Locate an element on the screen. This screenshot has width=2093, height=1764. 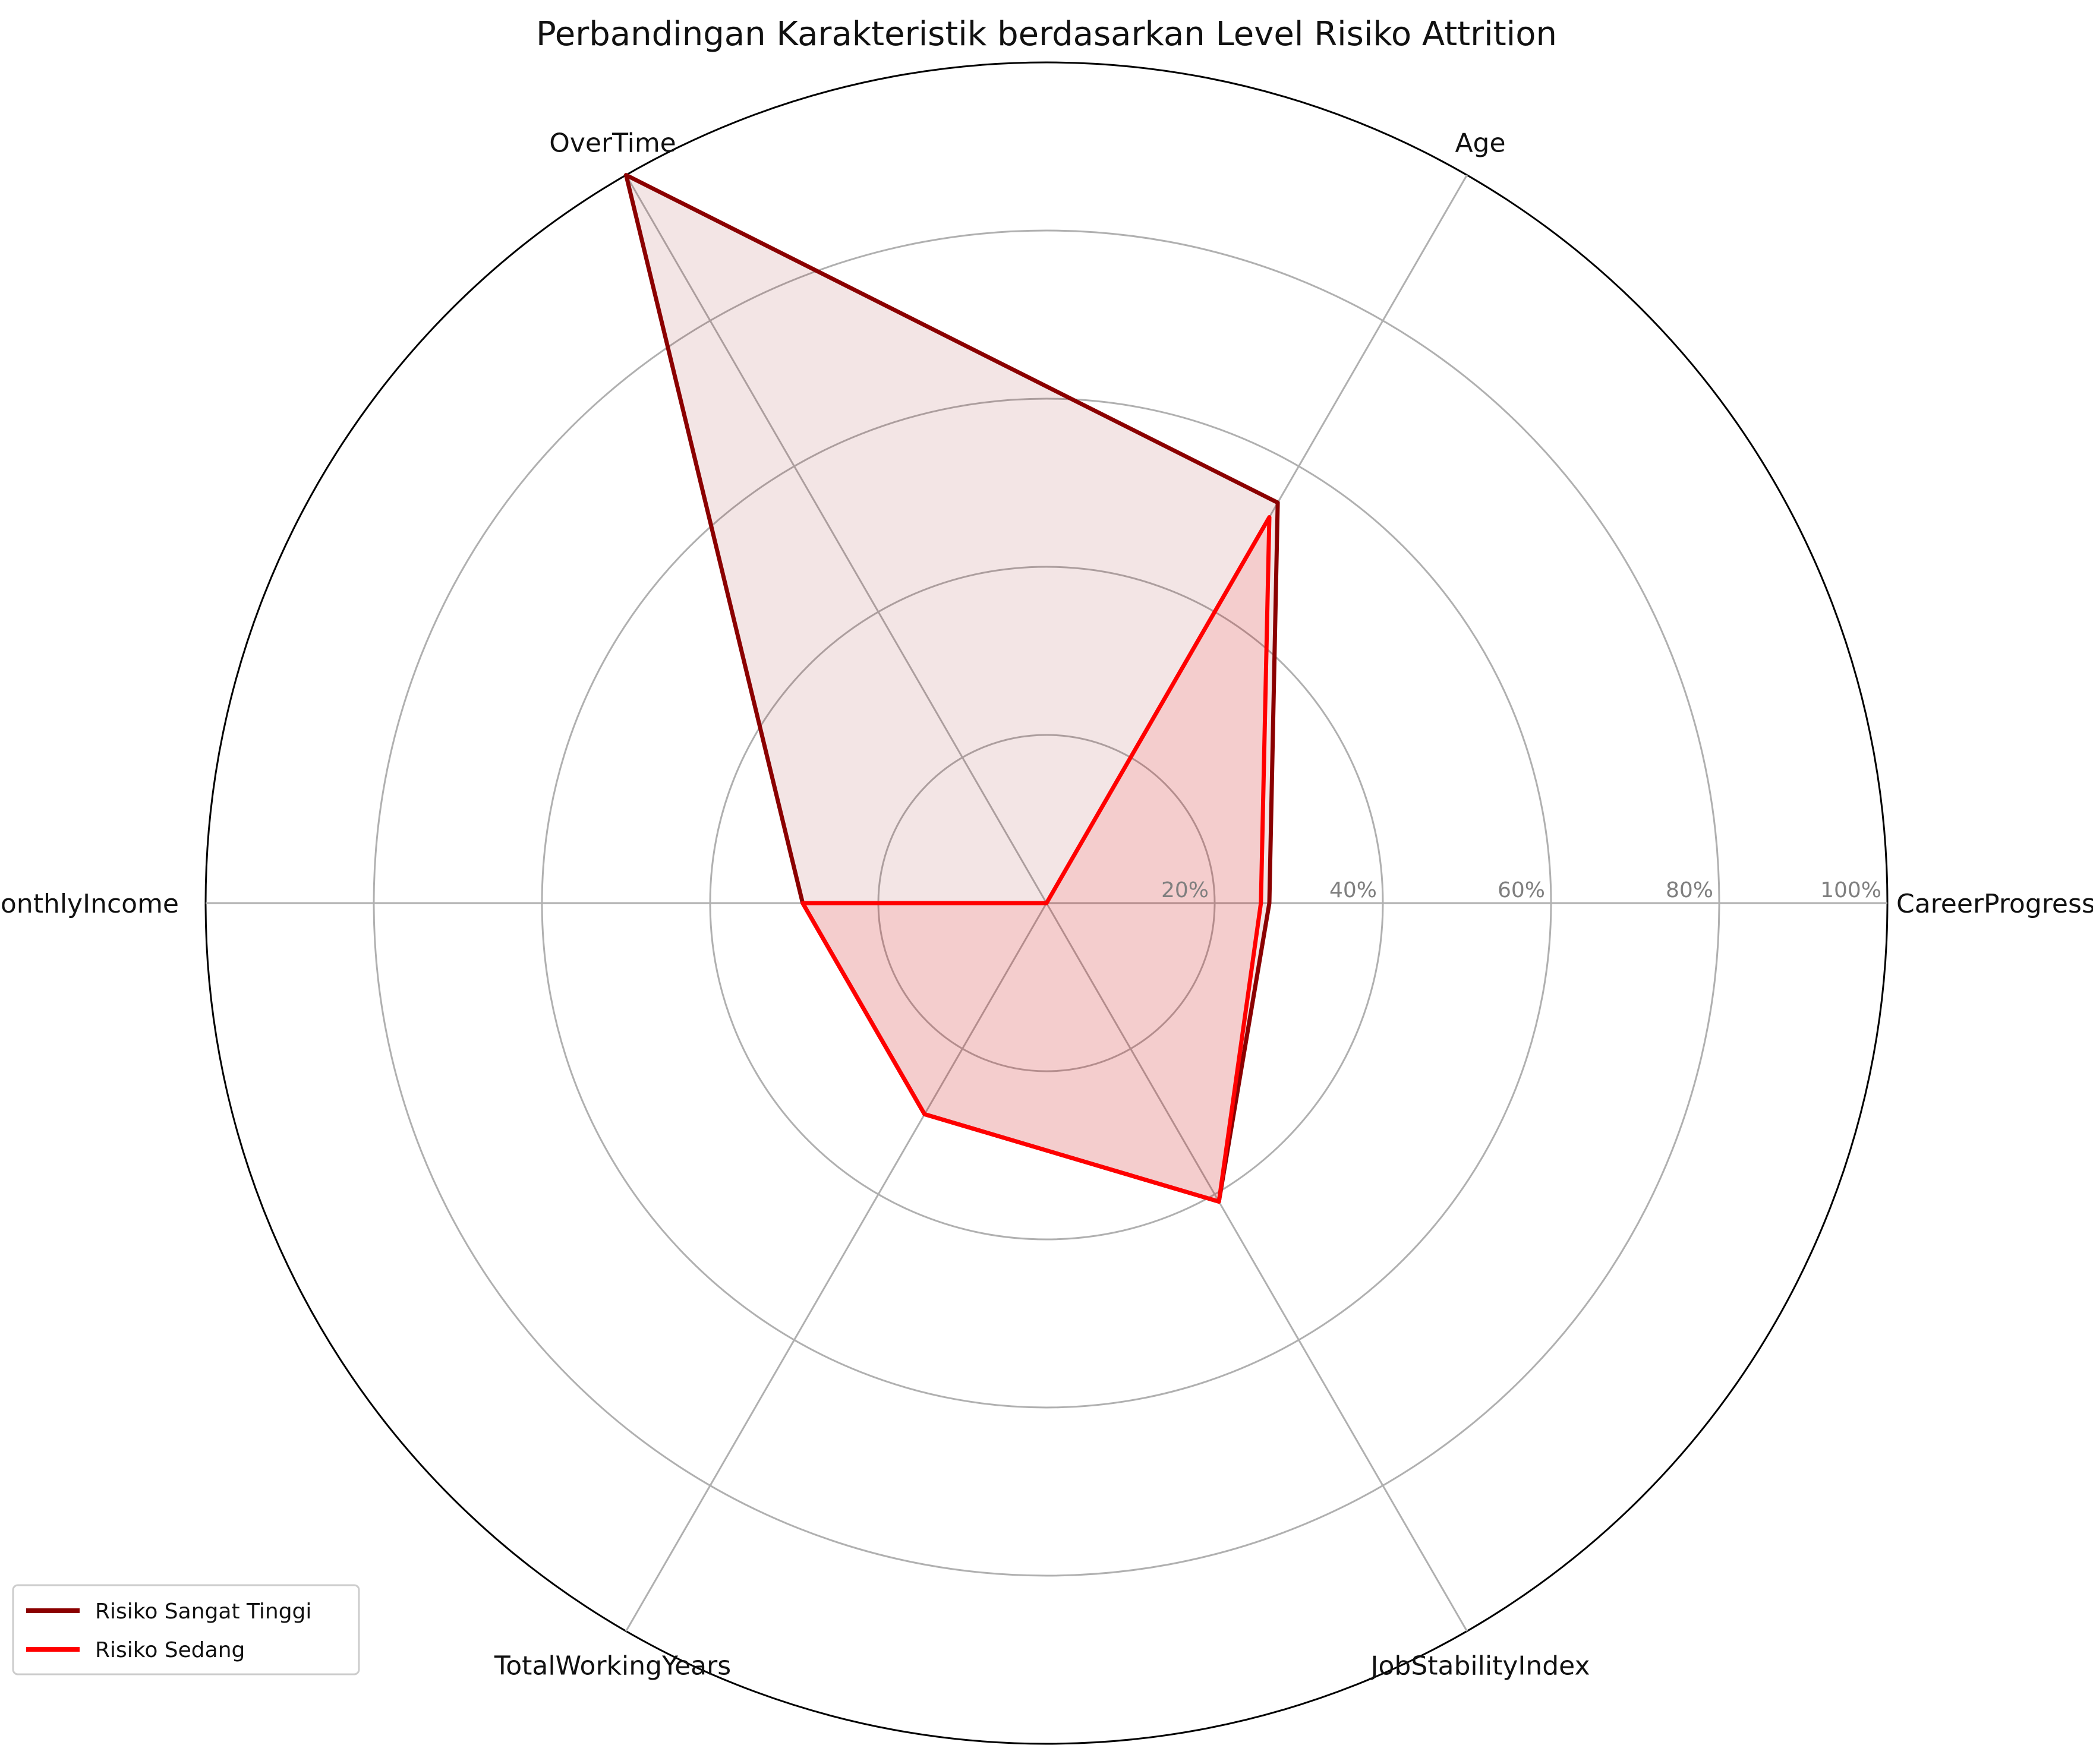
axis-label-jobstabilityindex: JobStabilityIndex is located at coordinates (1479, 1666).